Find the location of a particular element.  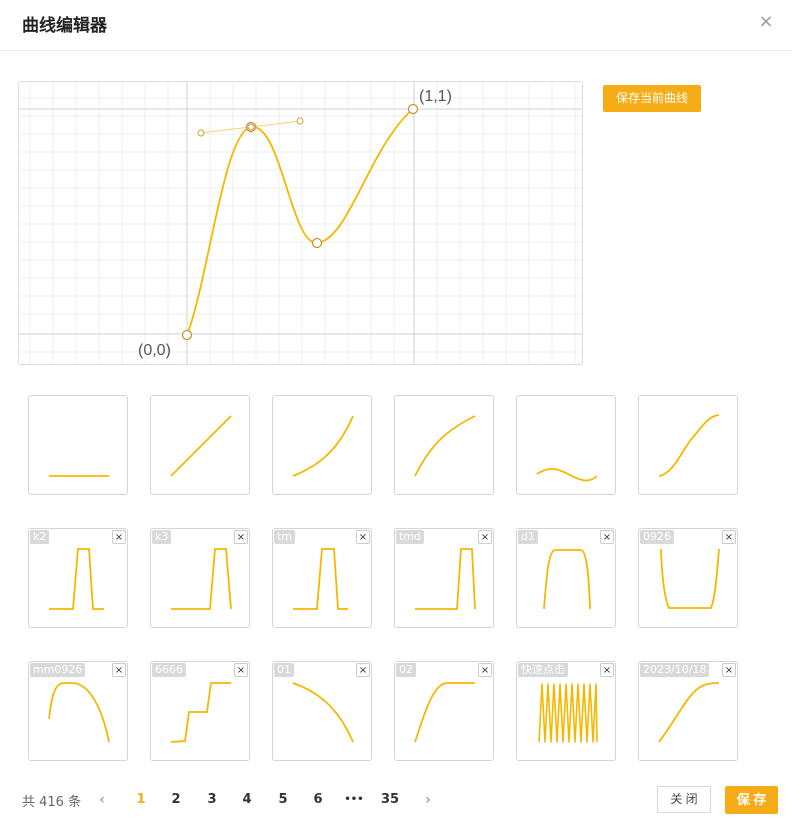

preset-ease-in-out-thumbnail is located at coordinates (689, 445).